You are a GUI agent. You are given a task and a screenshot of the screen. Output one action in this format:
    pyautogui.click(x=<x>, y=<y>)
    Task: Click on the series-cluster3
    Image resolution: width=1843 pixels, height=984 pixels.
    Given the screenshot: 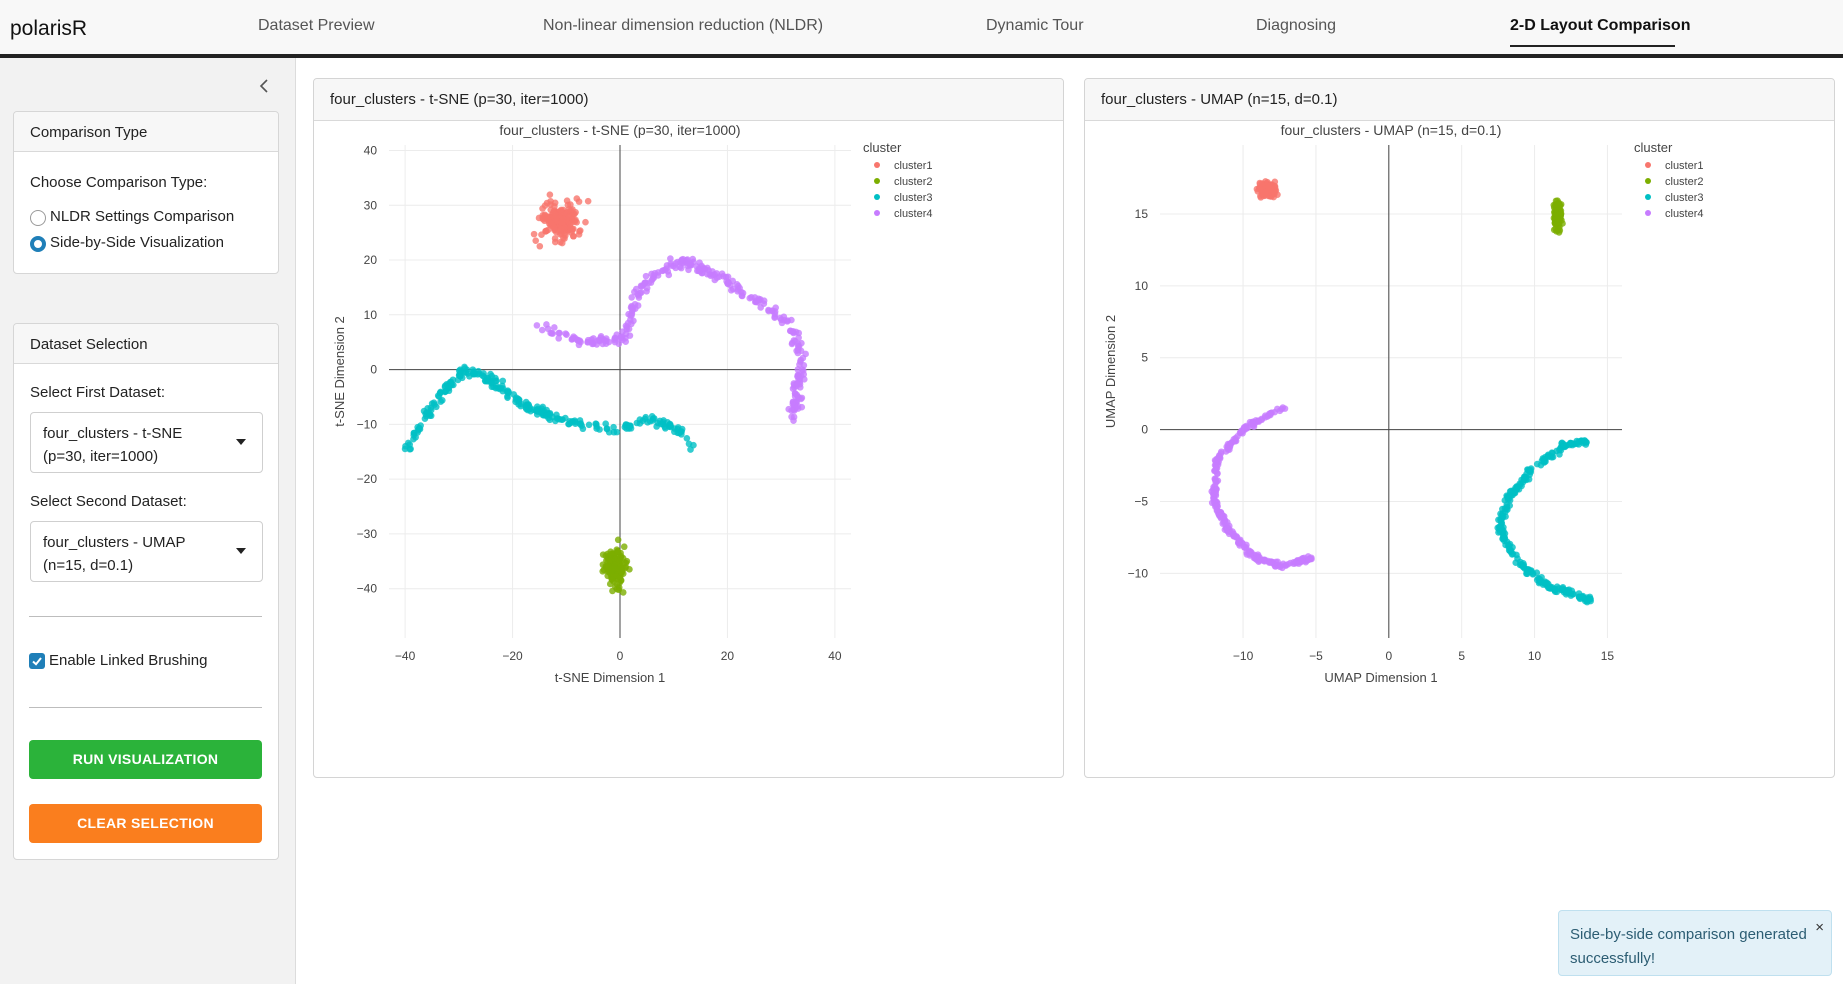 What is the action you would take?
    pyautogui.click(x=1544, y=521)
    